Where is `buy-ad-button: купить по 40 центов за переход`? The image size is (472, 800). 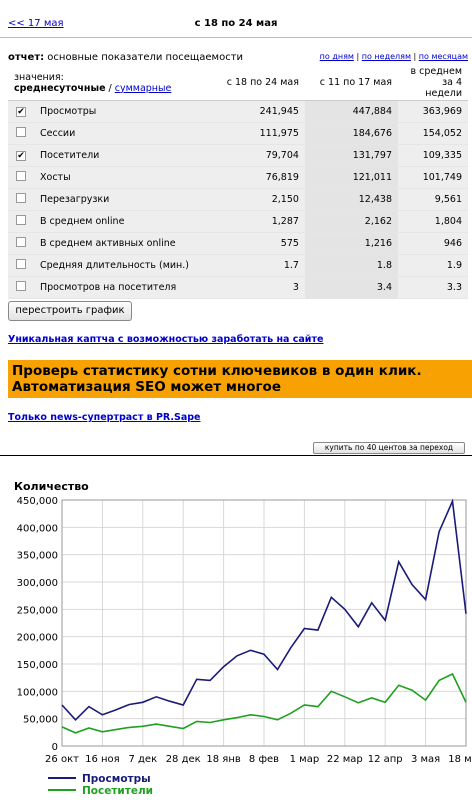 buy-ad-button: купить по 40 центов за переход is located at coordinates (389, 448).